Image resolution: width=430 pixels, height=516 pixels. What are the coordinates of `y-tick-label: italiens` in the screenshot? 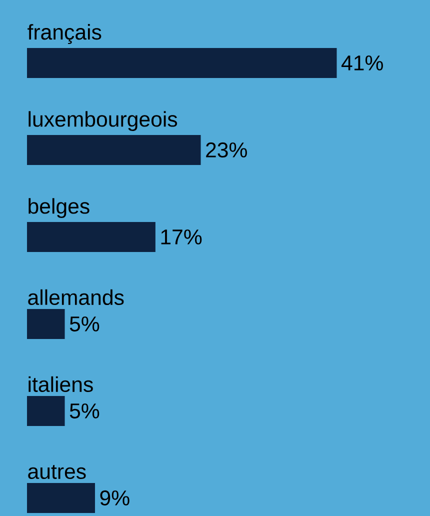 It's located at (60, 384).